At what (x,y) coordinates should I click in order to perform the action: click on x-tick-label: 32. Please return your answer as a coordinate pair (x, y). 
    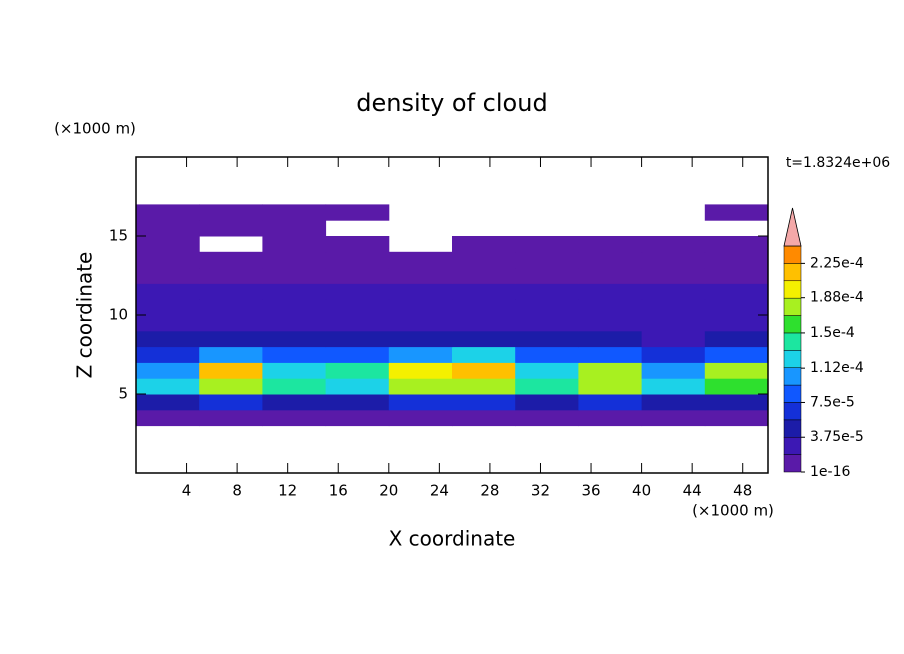
    Looking at the image, I should click on (540, 491).